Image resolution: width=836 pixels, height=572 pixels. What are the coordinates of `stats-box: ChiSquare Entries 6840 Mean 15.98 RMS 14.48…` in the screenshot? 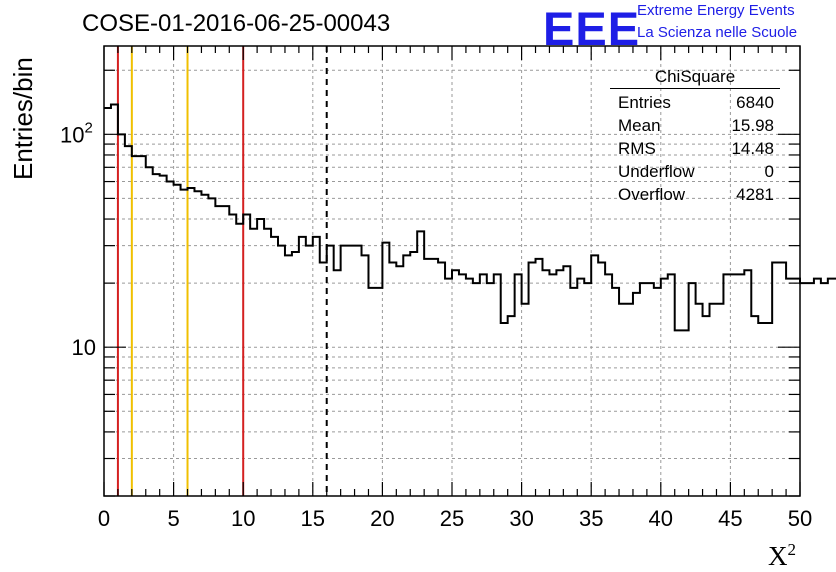 It's located at (695, 136).